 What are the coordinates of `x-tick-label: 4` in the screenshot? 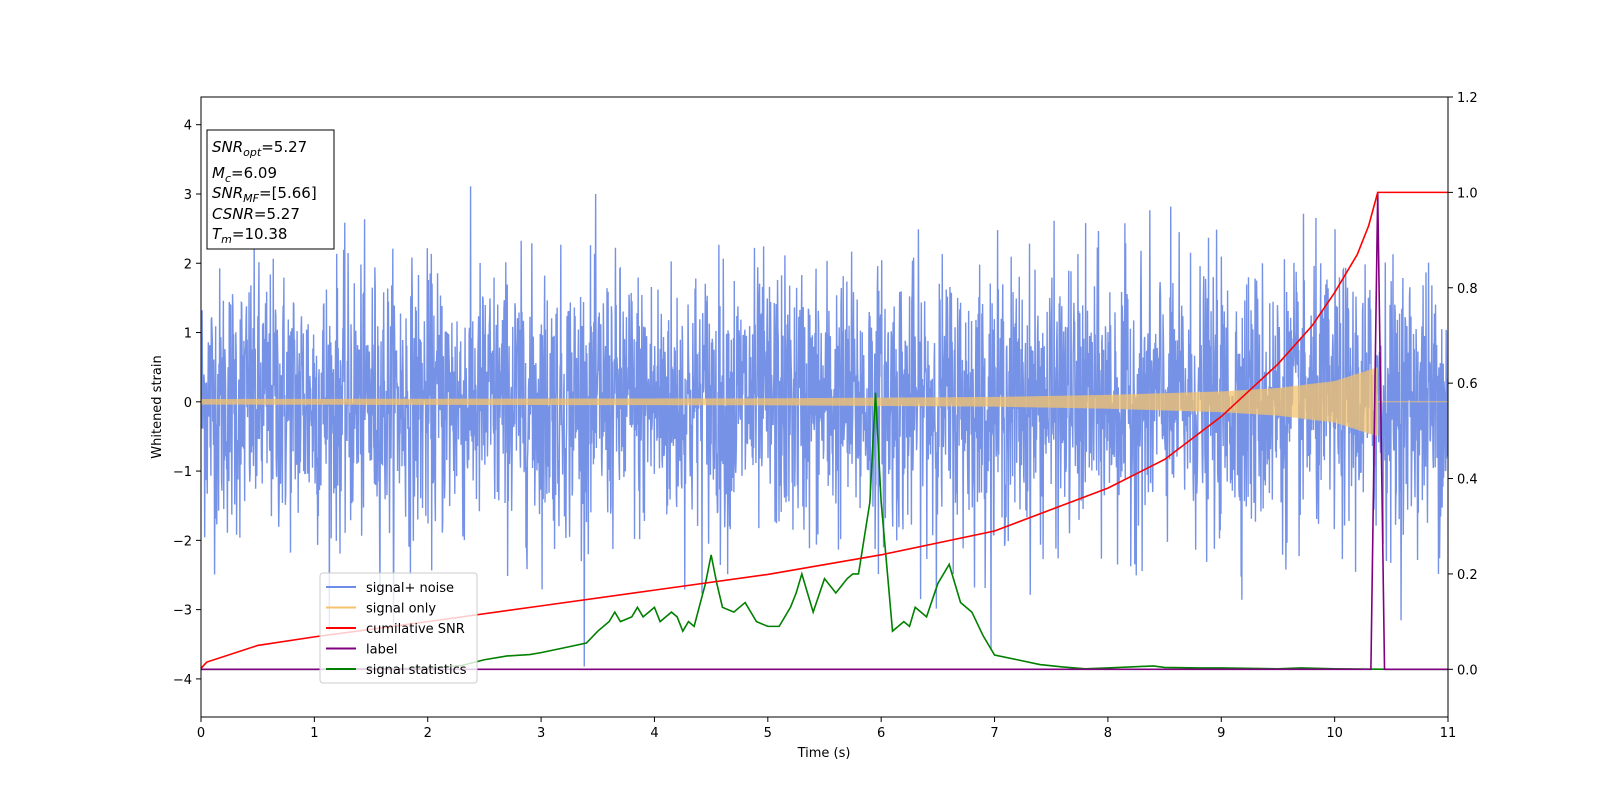 It's located at (654, 733).